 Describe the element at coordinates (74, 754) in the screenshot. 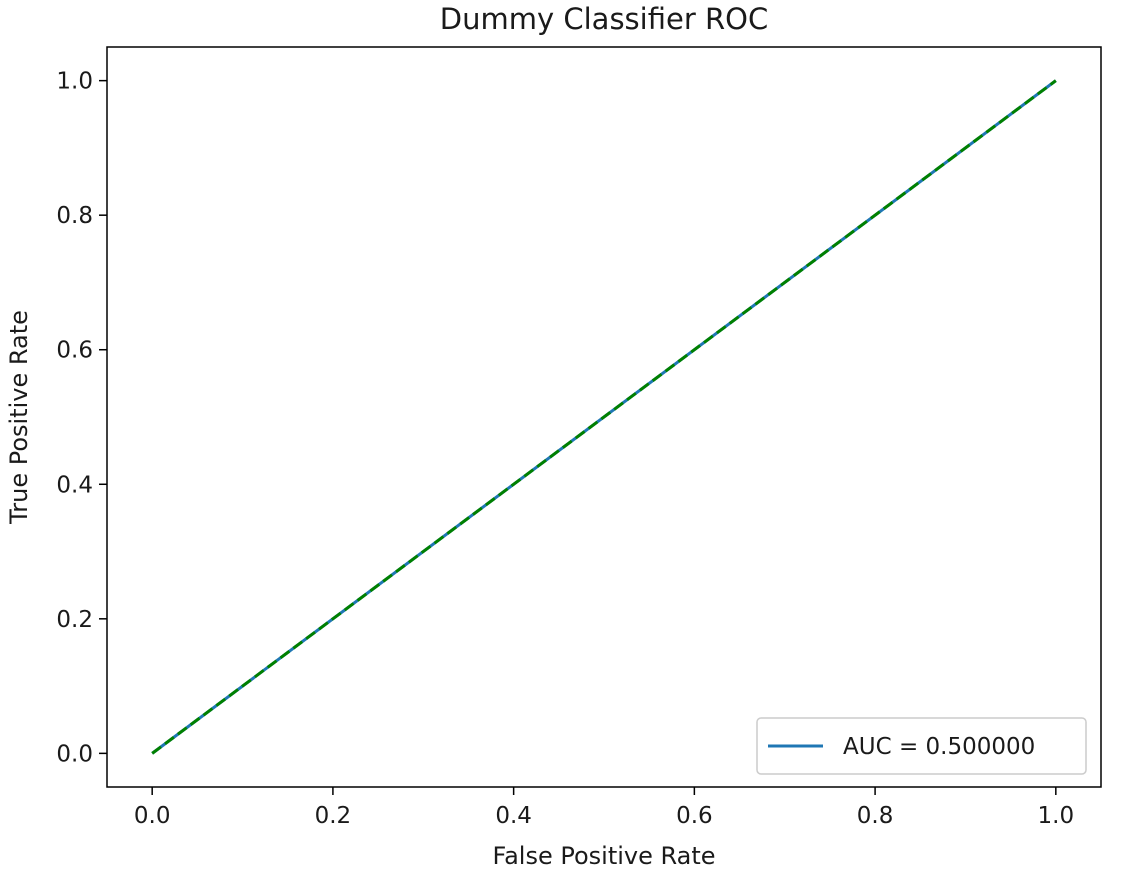

I see `y-tick-label: 0.0` at that location.